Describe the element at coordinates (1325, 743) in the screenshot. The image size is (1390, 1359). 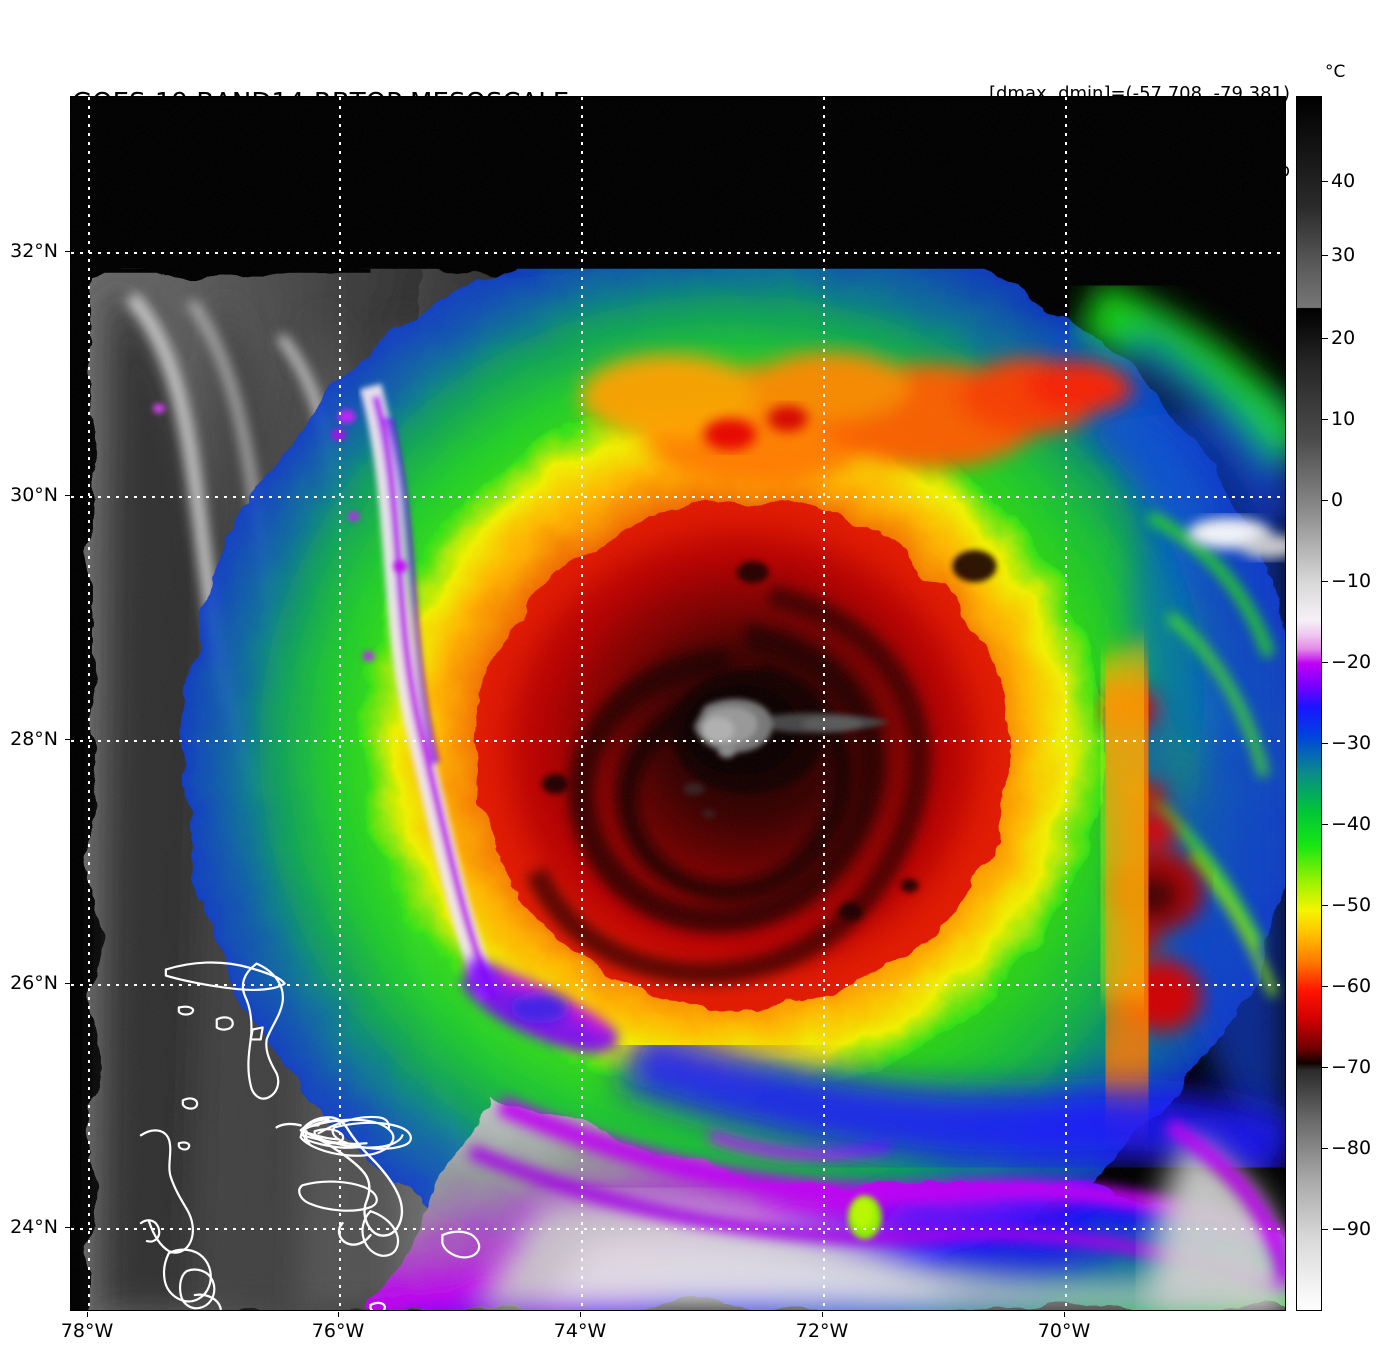
I see `cbar-tick-n30` at that location.